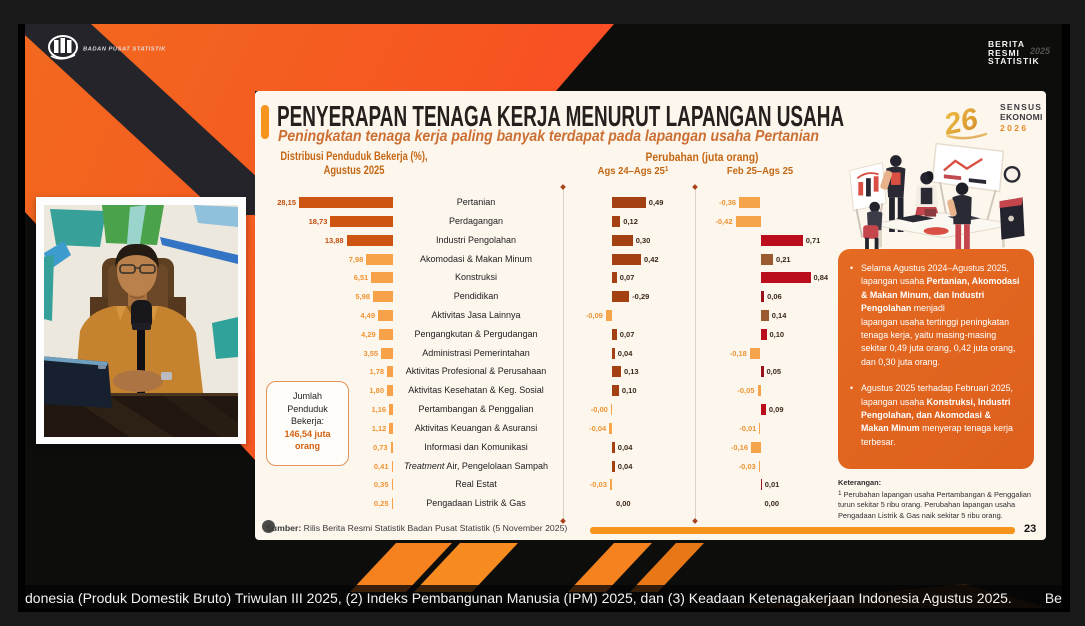  Describe the element at coordinates (1021, 117) in the screenshot. I see `svg-text: EKONOMI` at that location.